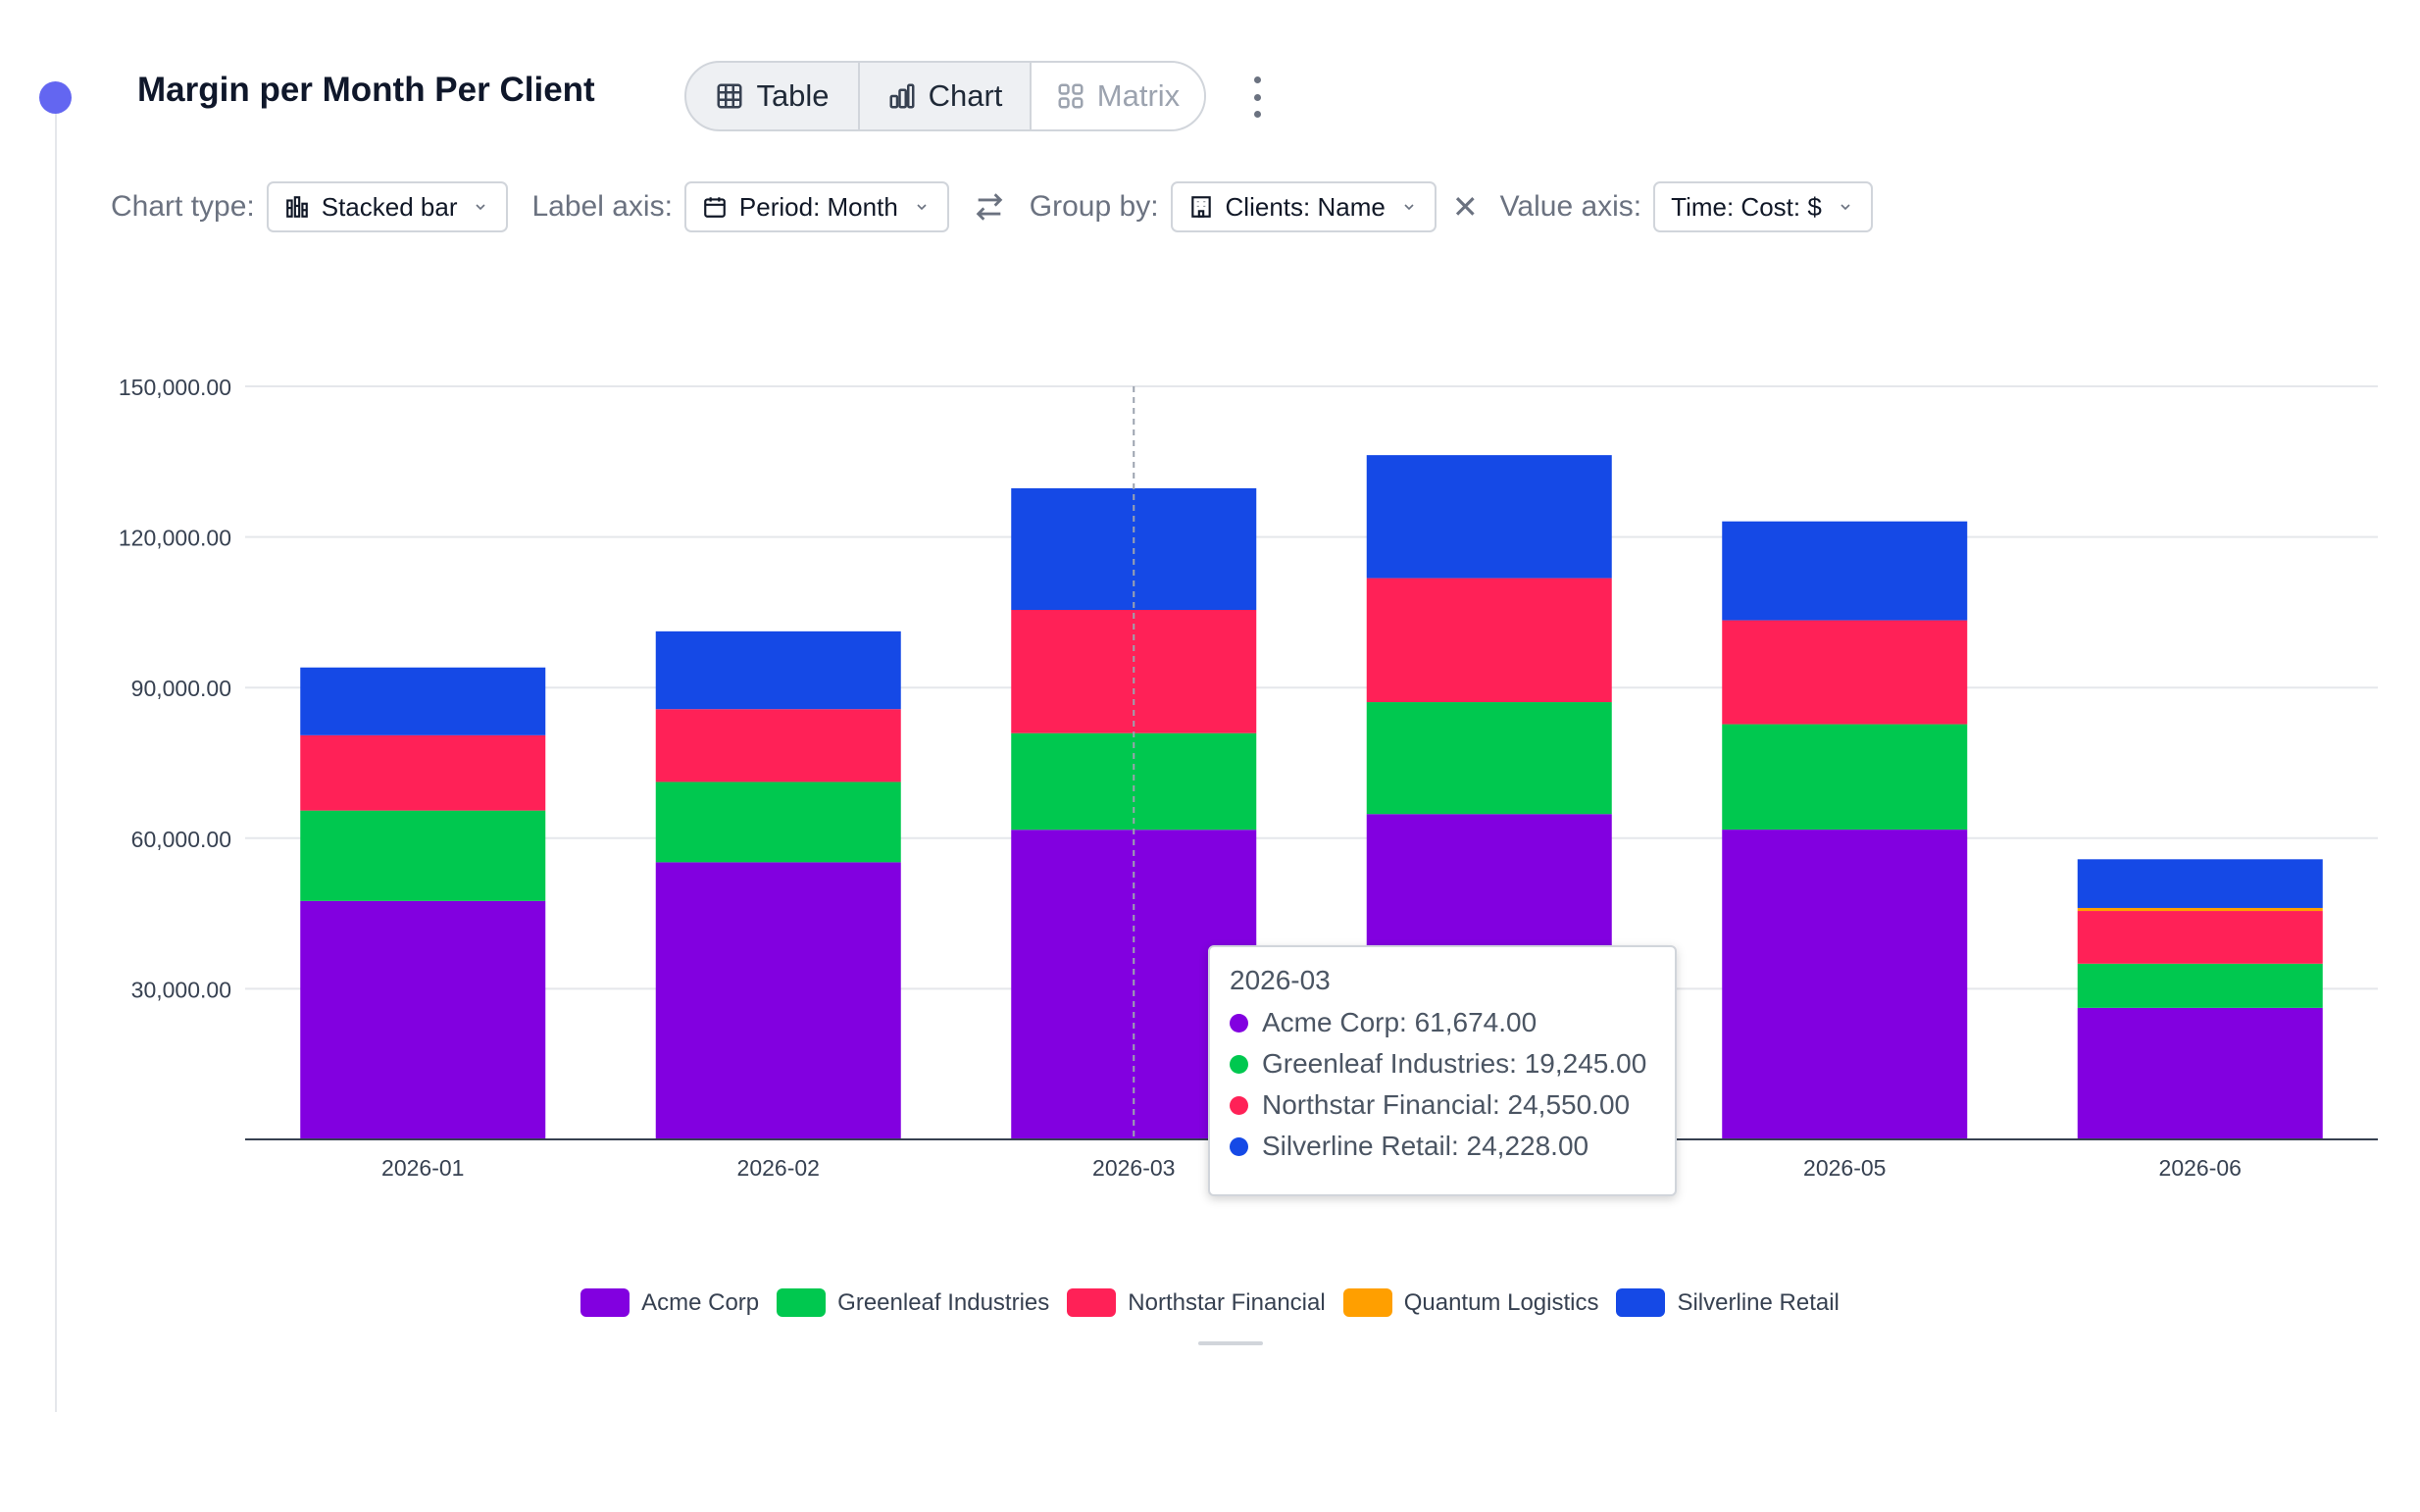 The width and height of the screenshot is (2420, 1512). Describe the element at coordinates (1094, 206) in the screenshot. I see `group-by-label: Group by:` at that location.